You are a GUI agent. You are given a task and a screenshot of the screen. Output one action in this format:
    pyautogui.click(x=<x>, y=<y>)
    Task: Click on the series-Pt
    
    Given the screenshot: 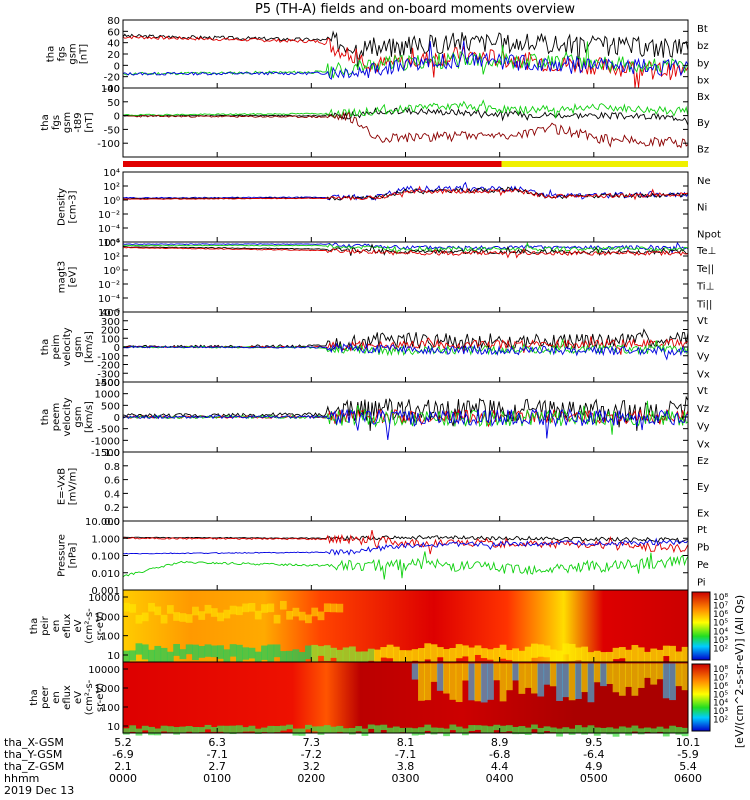 What is the action you would take?
    pyautogui.click(x=406, y=539)
    